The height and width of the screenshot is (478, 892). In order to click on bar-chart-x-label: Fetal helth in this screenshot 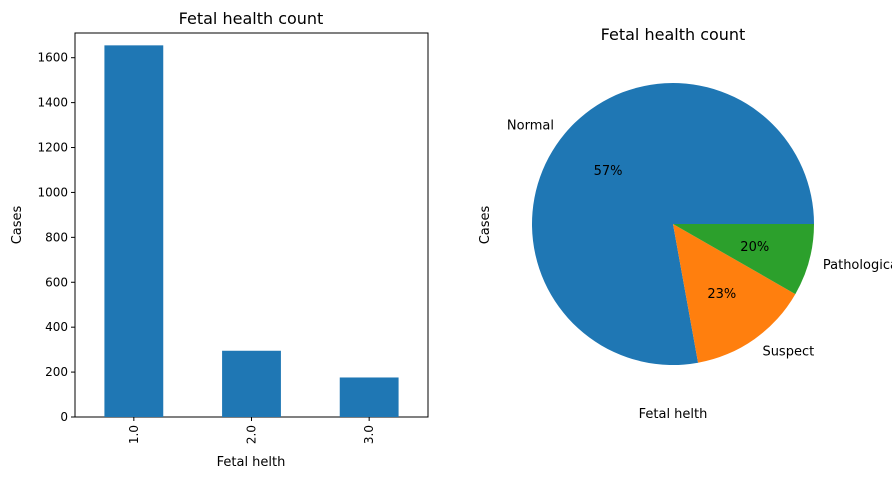, I will do `click(251, 462)`.